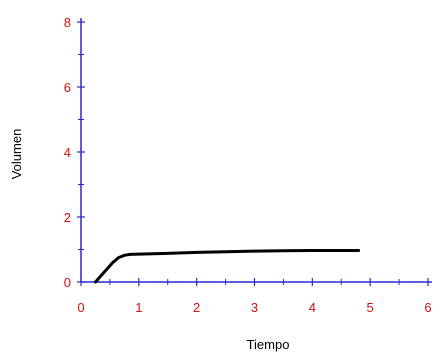 This screenshot has height=354, width=433. What do you see at coordinates (67, 217) in the screenshot?
I see `y-tick-label: 2` at bounding box center [67, 217].